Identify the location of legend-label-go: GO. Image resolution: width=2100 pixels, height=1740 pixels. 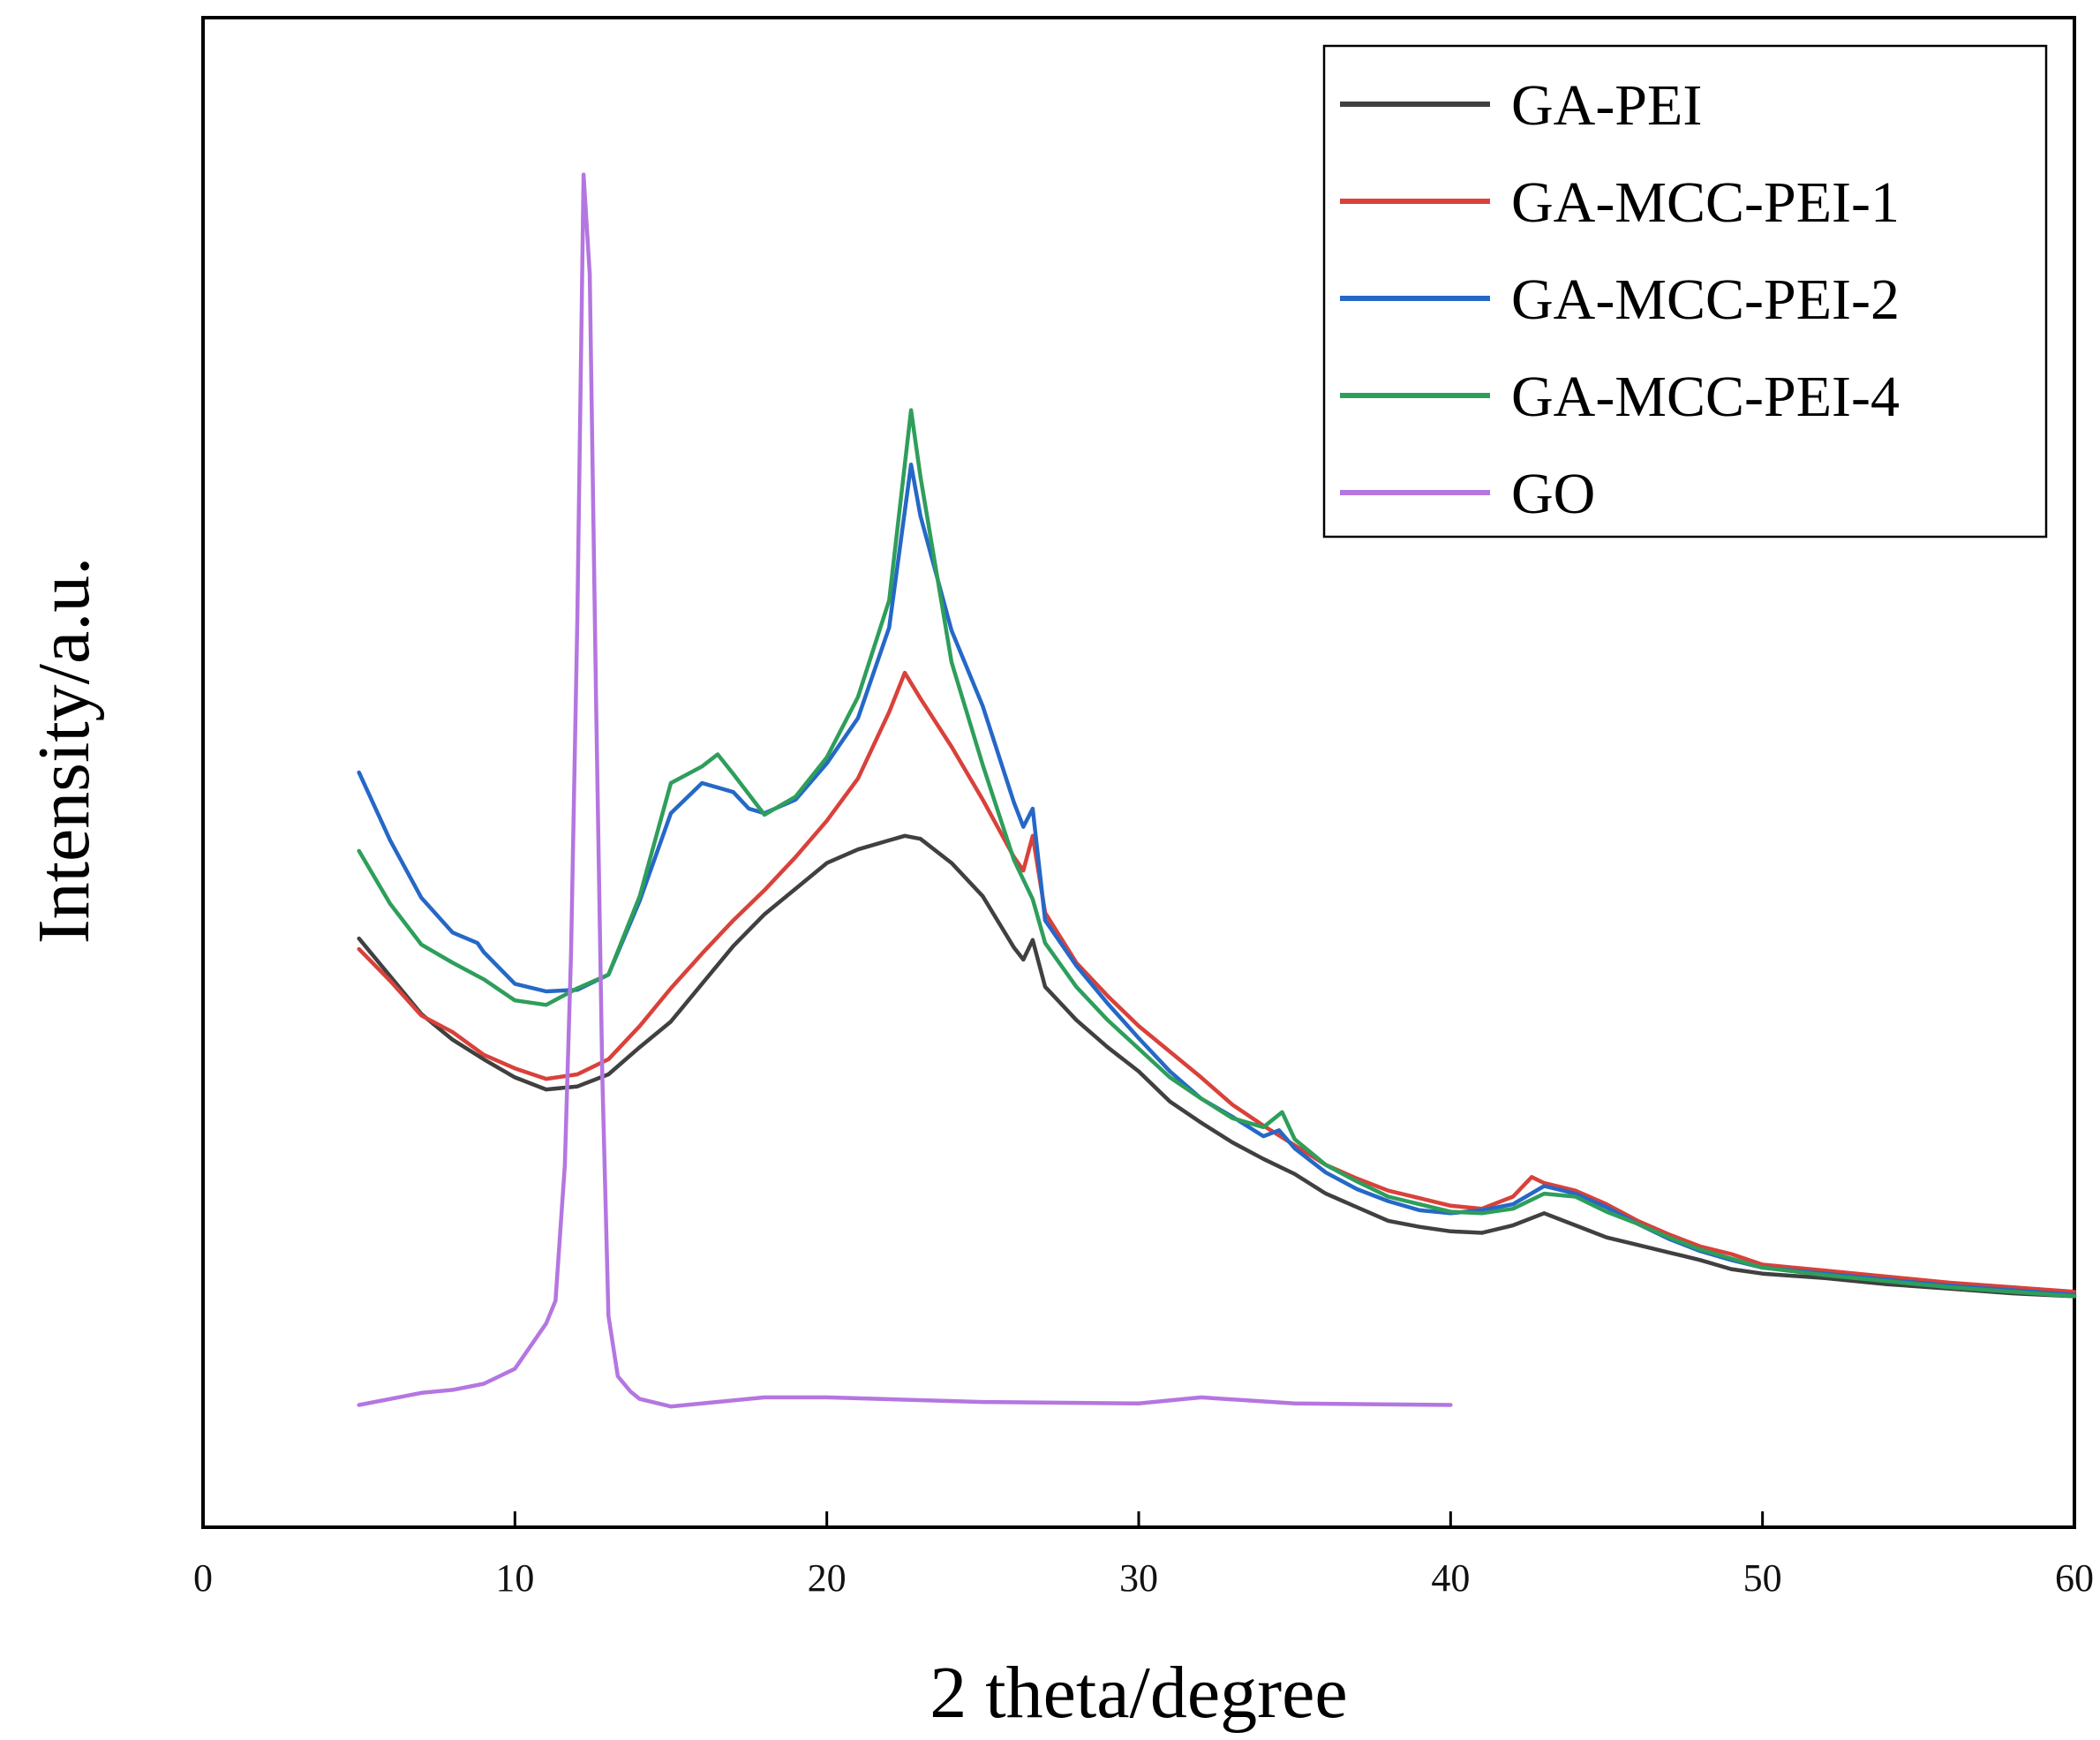
(1553, 494).